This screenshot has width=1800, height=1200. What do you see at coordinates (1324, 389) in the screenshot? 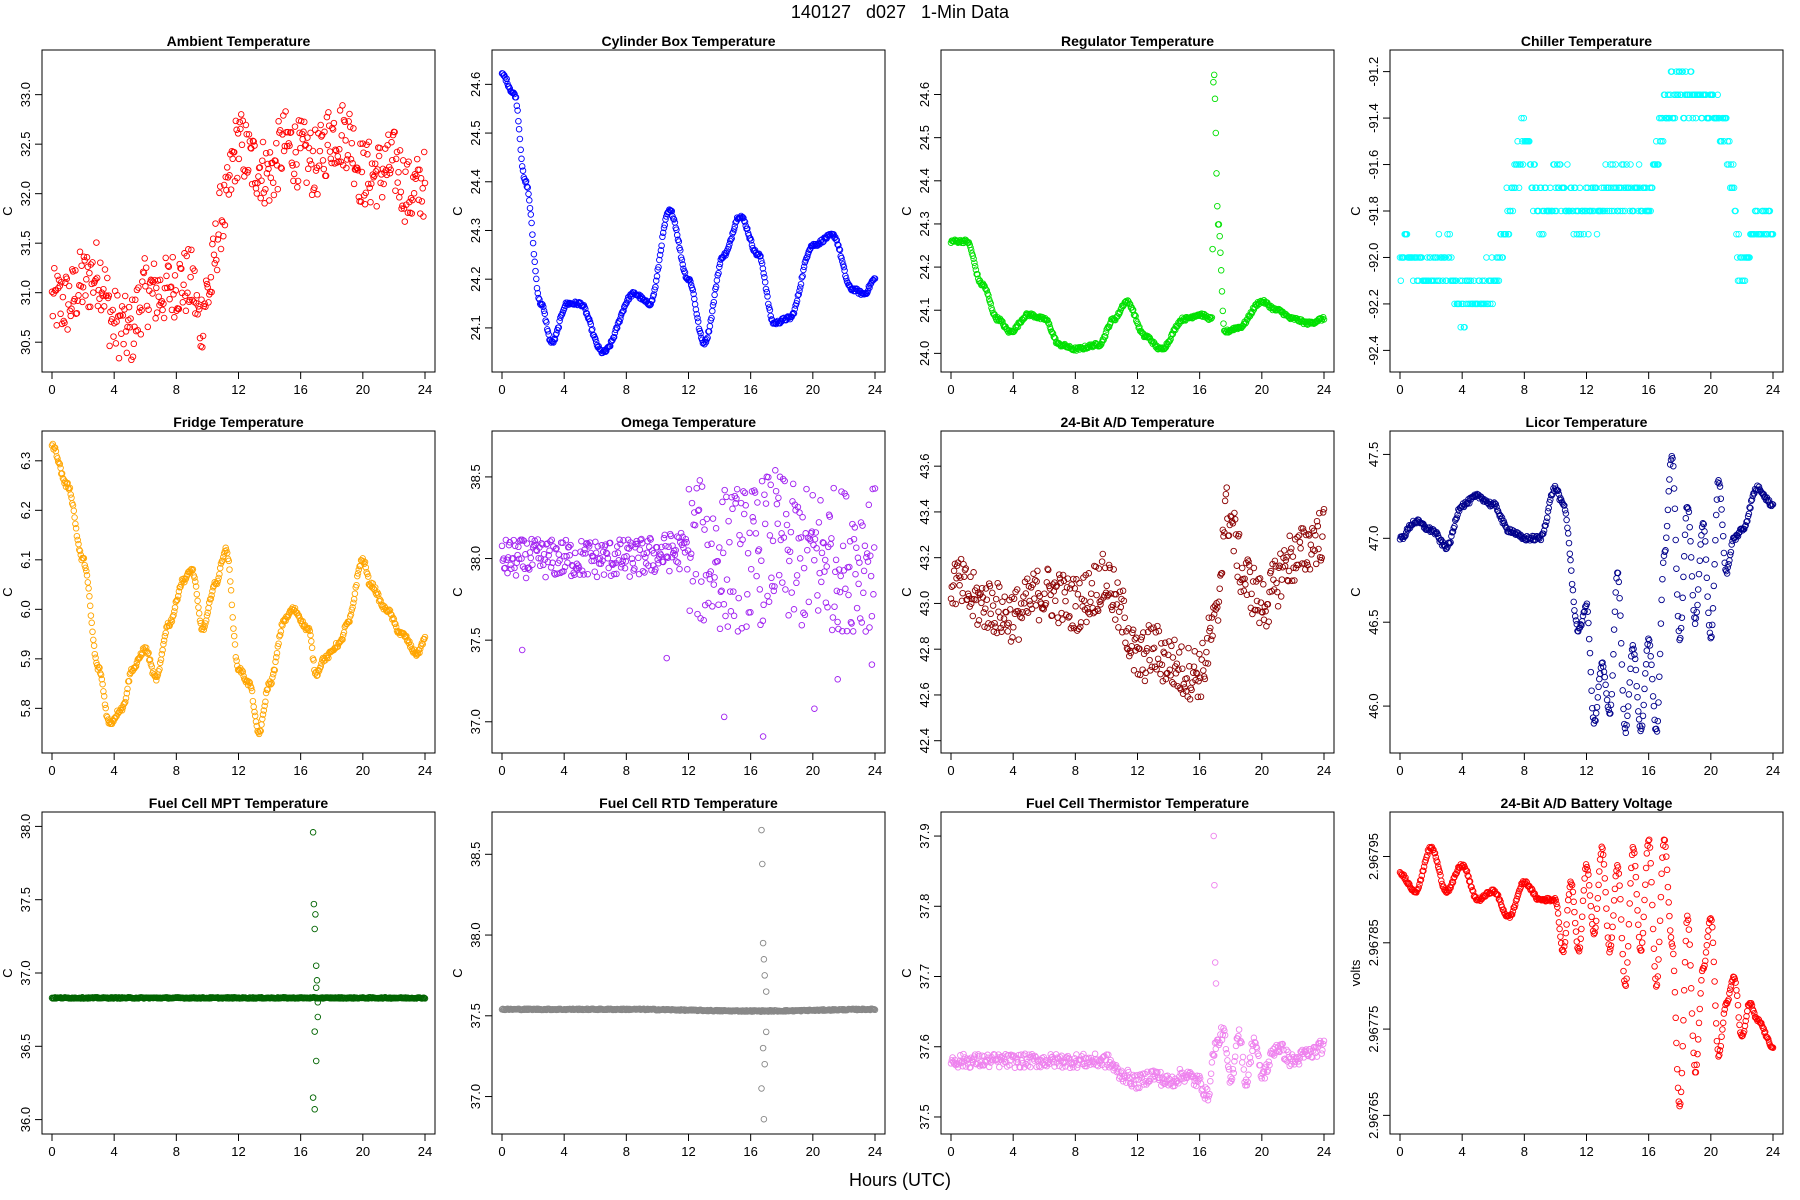
I see `x-tick-label: 24` at bounding box center [1324, 389].